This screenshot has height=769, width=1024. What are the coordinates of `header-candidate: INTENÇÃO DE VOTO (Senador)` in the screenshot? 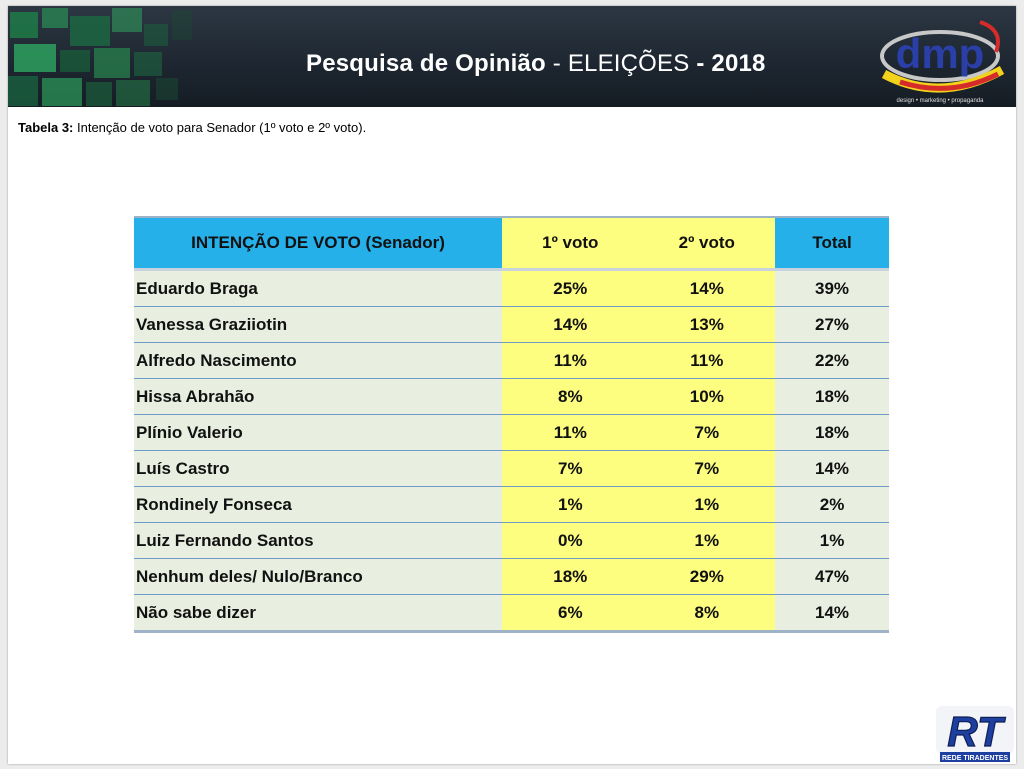 It's located at (318, 243).